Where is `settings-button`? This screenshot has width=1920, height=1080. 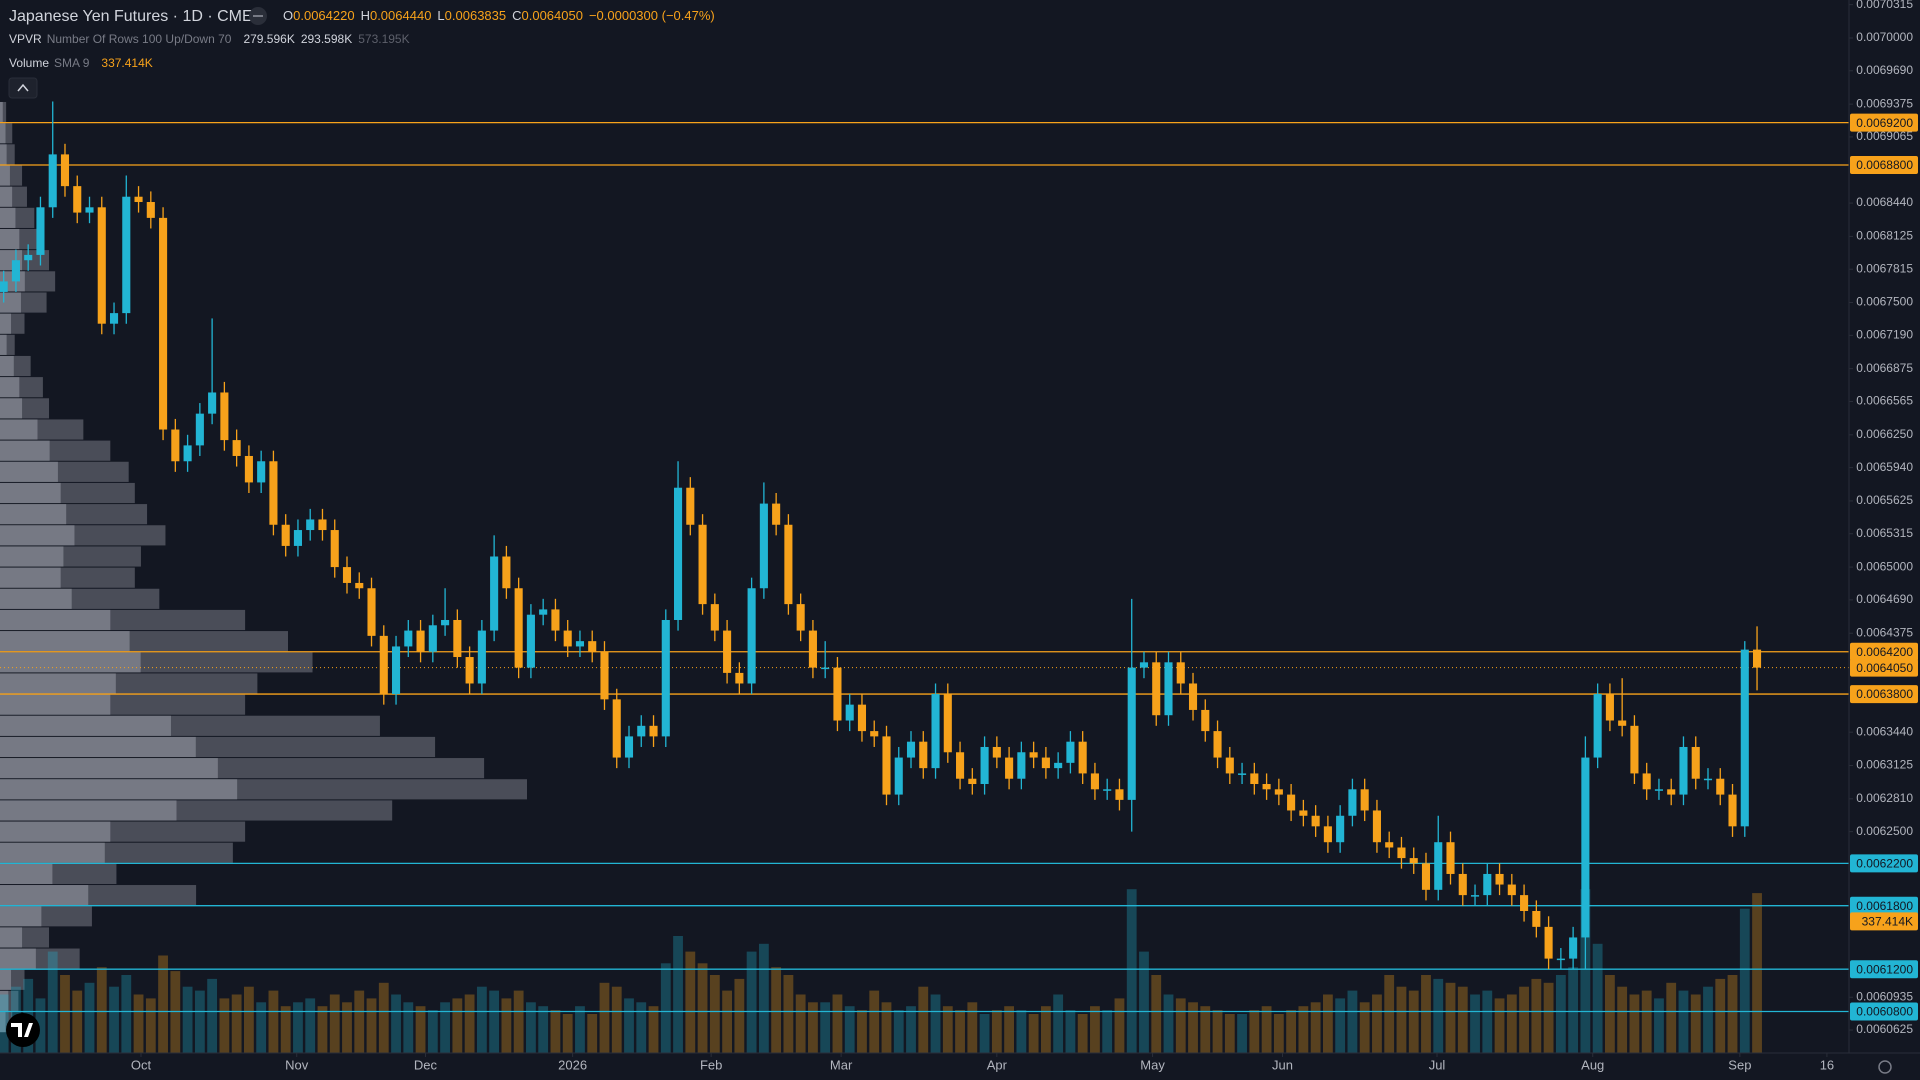
settings-button is located at coordinates (1885, 1067).